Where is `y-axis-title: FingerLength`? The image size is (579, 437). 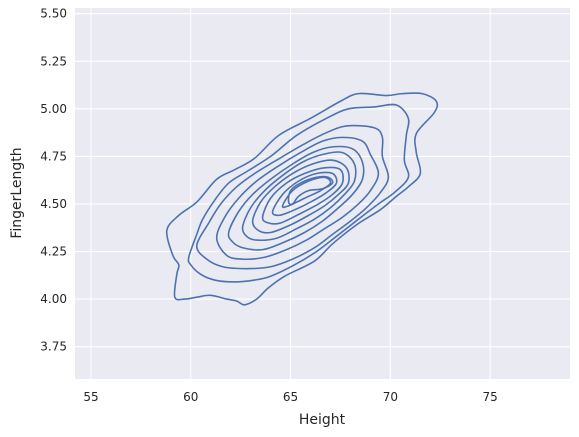 y-axis-title: FingerLength is located at coordinates (17, 192).